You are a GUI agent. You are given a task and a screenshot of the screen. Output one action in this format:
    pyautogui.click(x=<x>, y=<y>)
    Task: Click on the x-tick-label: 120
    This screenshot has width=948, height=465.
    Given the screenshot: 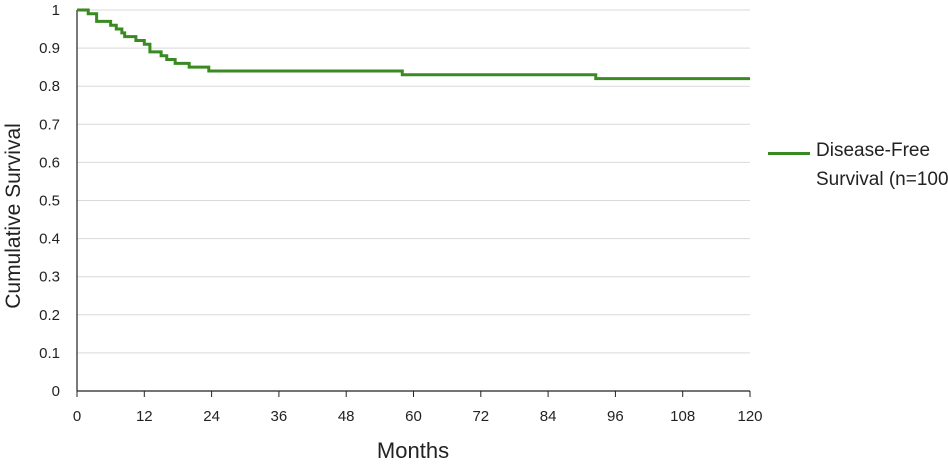 What is the action you would take?
    pyautogui.click(x=749, y=416)
    